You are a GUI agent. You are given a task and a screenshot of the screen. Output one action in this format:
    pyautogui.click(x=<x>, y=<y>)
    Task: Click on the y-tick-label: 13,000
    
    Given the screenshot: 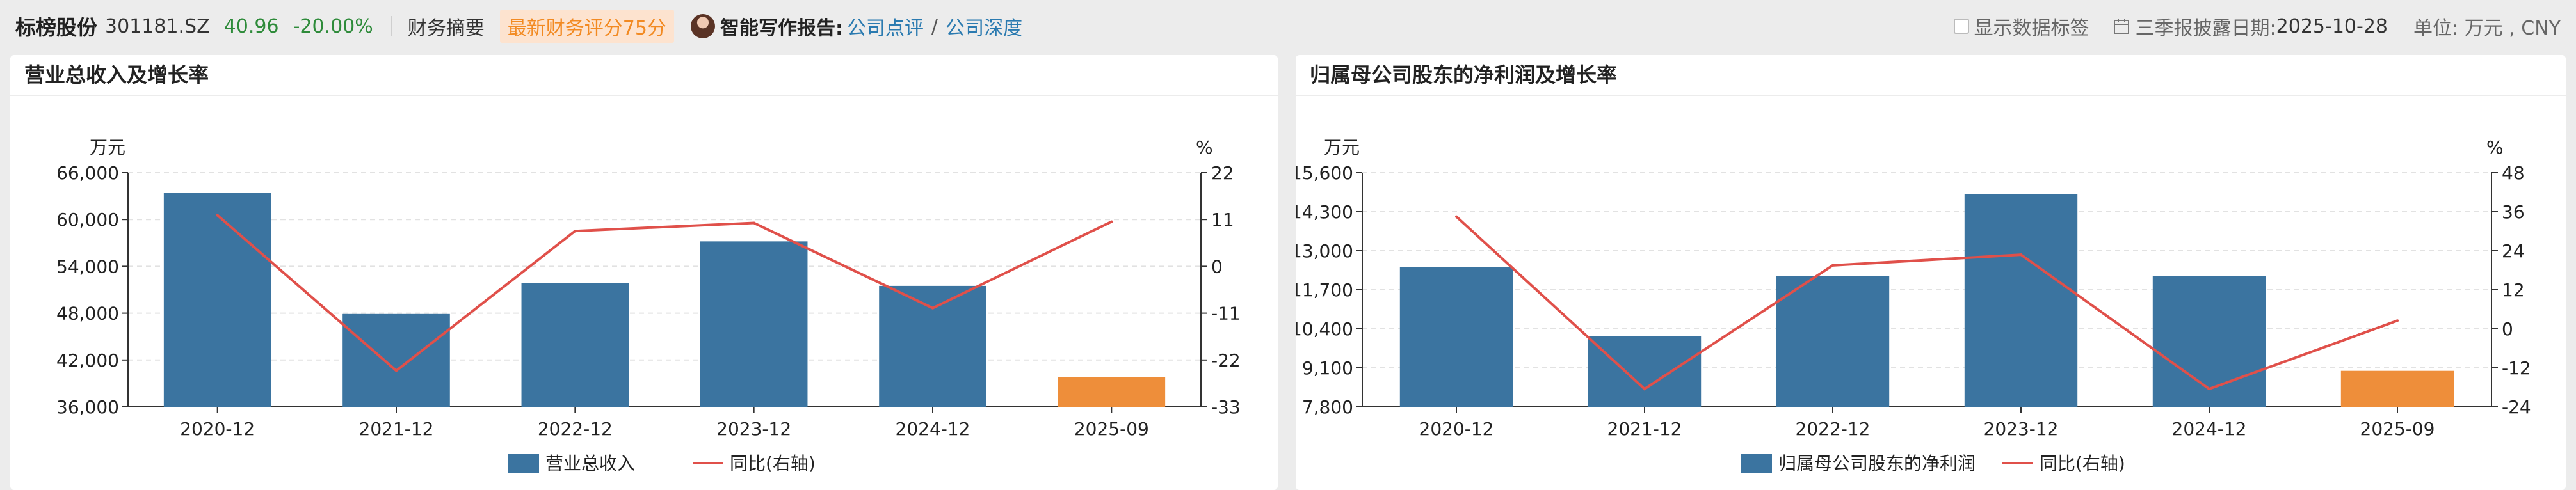 What is the action you would take?
    pyautogui.click(x=1324, y=251)
    